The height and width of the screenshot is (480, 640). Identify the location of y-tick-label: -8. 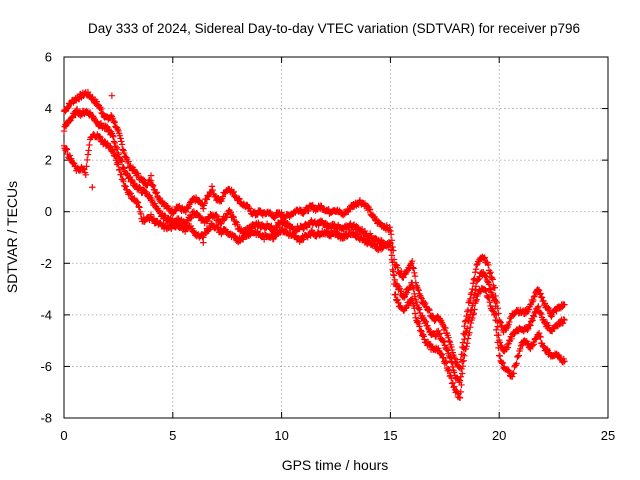
(46, 418).